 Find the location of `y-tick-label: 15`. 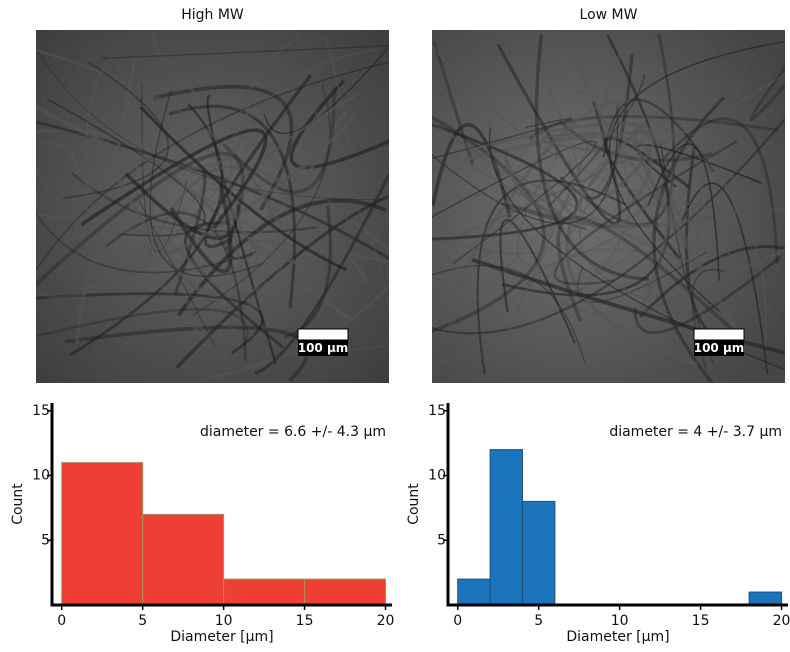

y-tick-label: 15 is located at coordinates (41, 411).